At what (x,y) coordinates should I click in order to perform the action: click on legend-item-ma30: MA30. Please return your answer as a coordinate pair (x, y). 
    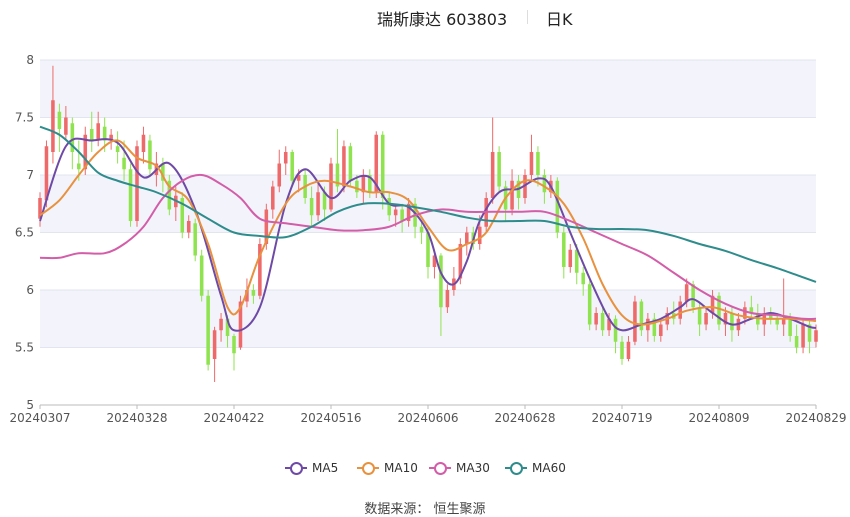
    Looking at the image, I should click on (459, 468).